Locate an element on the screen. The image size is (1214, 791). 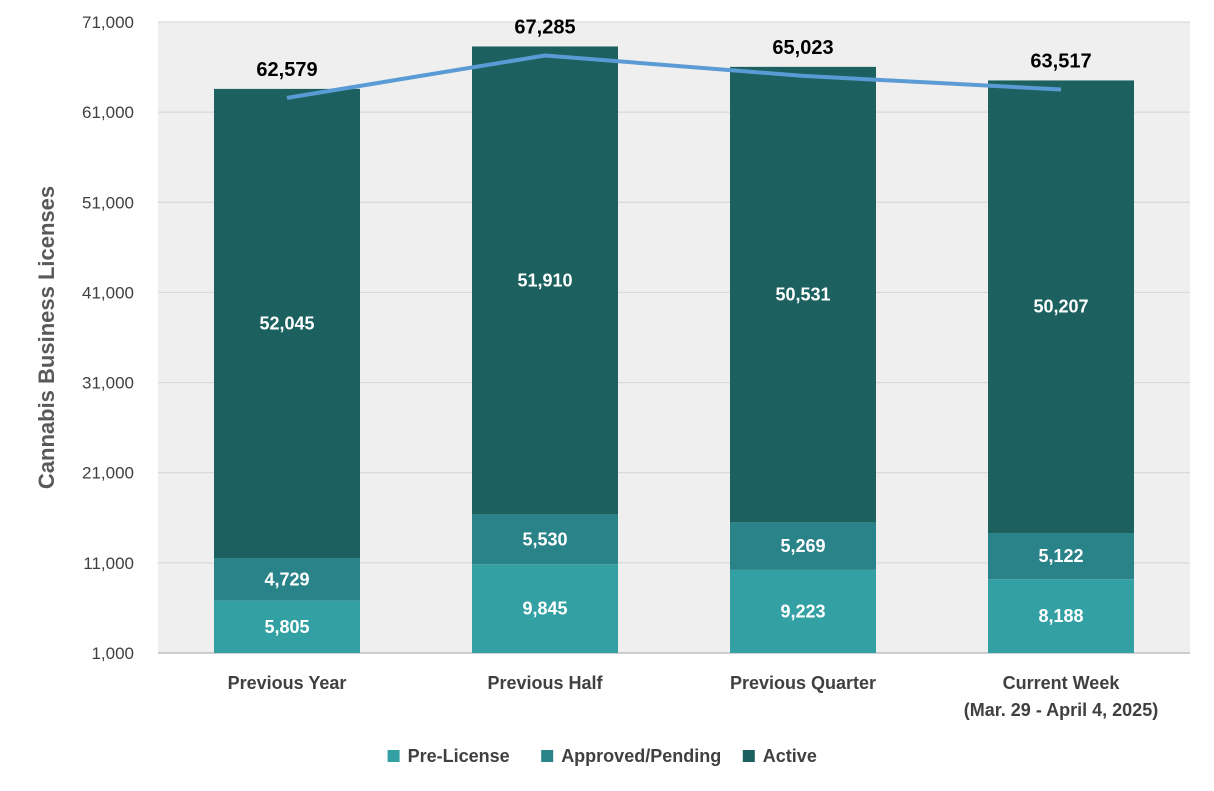
data-label: 51,910 is located at coordinates (544, 280).